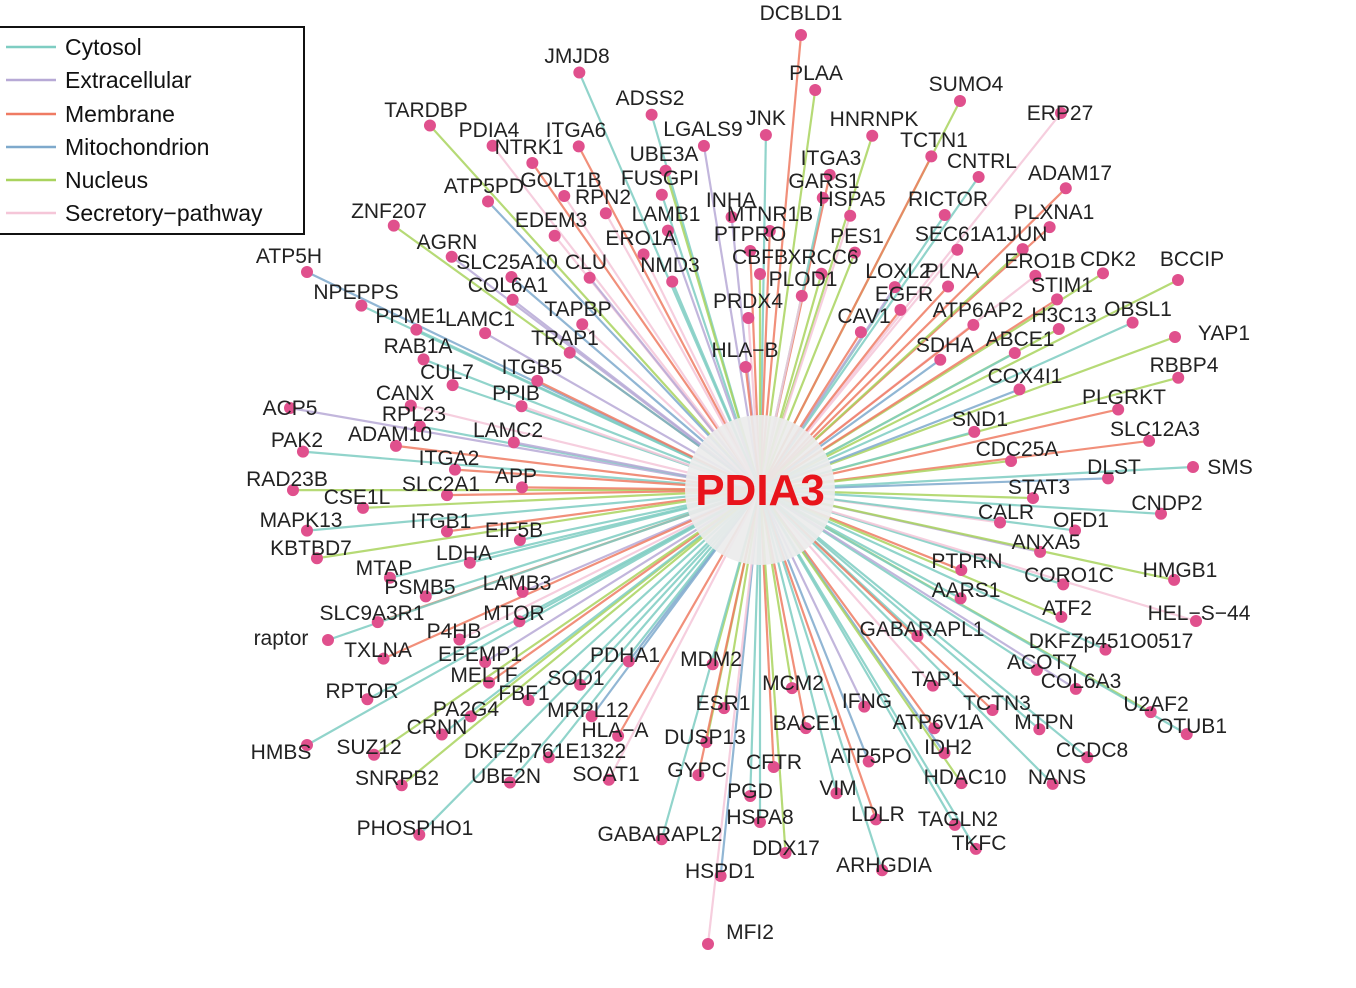 The width and height of the screenshot is (1356, 988). I want to click on node-dot-egfr, so click(900, 309).